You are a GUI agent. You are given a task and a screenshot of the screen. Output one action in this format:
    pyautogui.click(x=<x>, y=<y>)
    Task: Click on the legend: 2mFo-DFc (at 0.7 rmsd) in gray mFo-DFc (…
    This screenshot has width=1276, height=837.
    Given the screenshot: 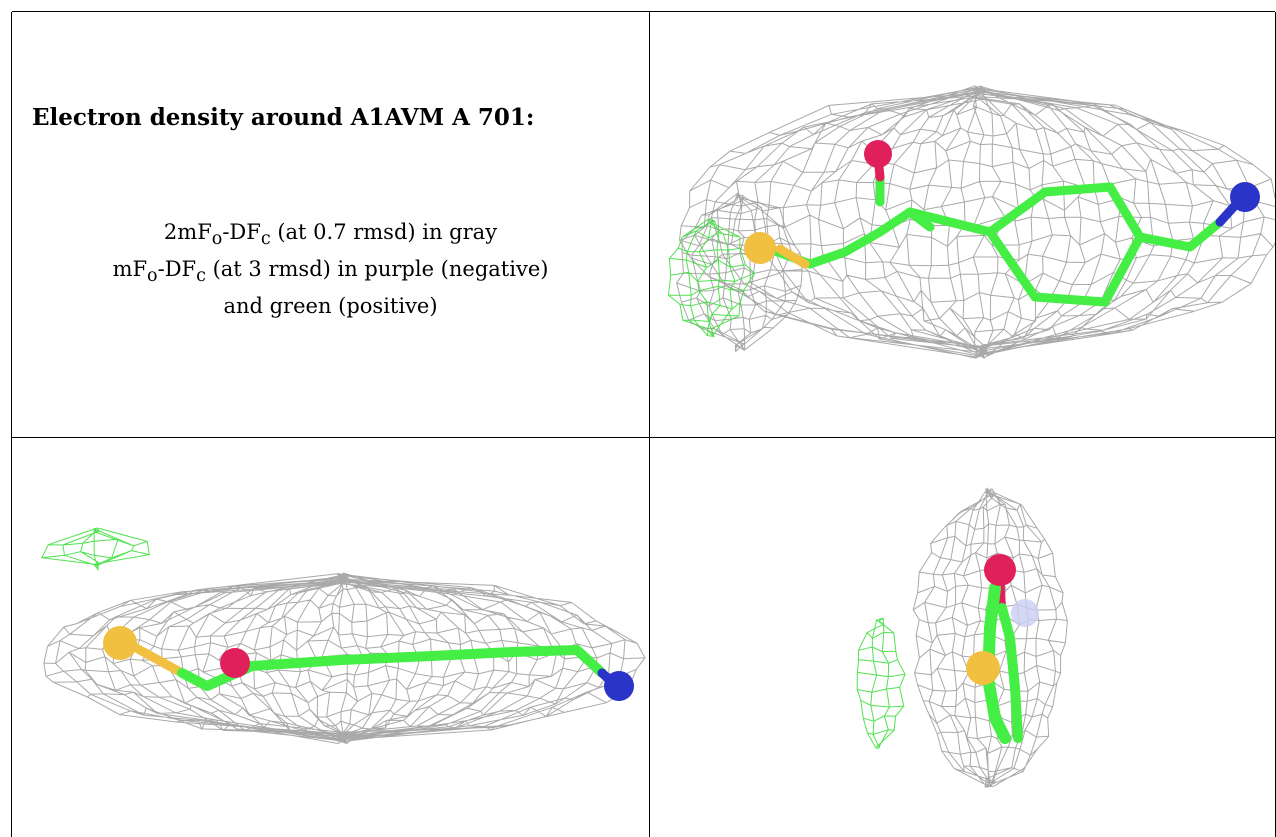 What is the action you would take?
    pyautogui.click(x=330, y=269)
    